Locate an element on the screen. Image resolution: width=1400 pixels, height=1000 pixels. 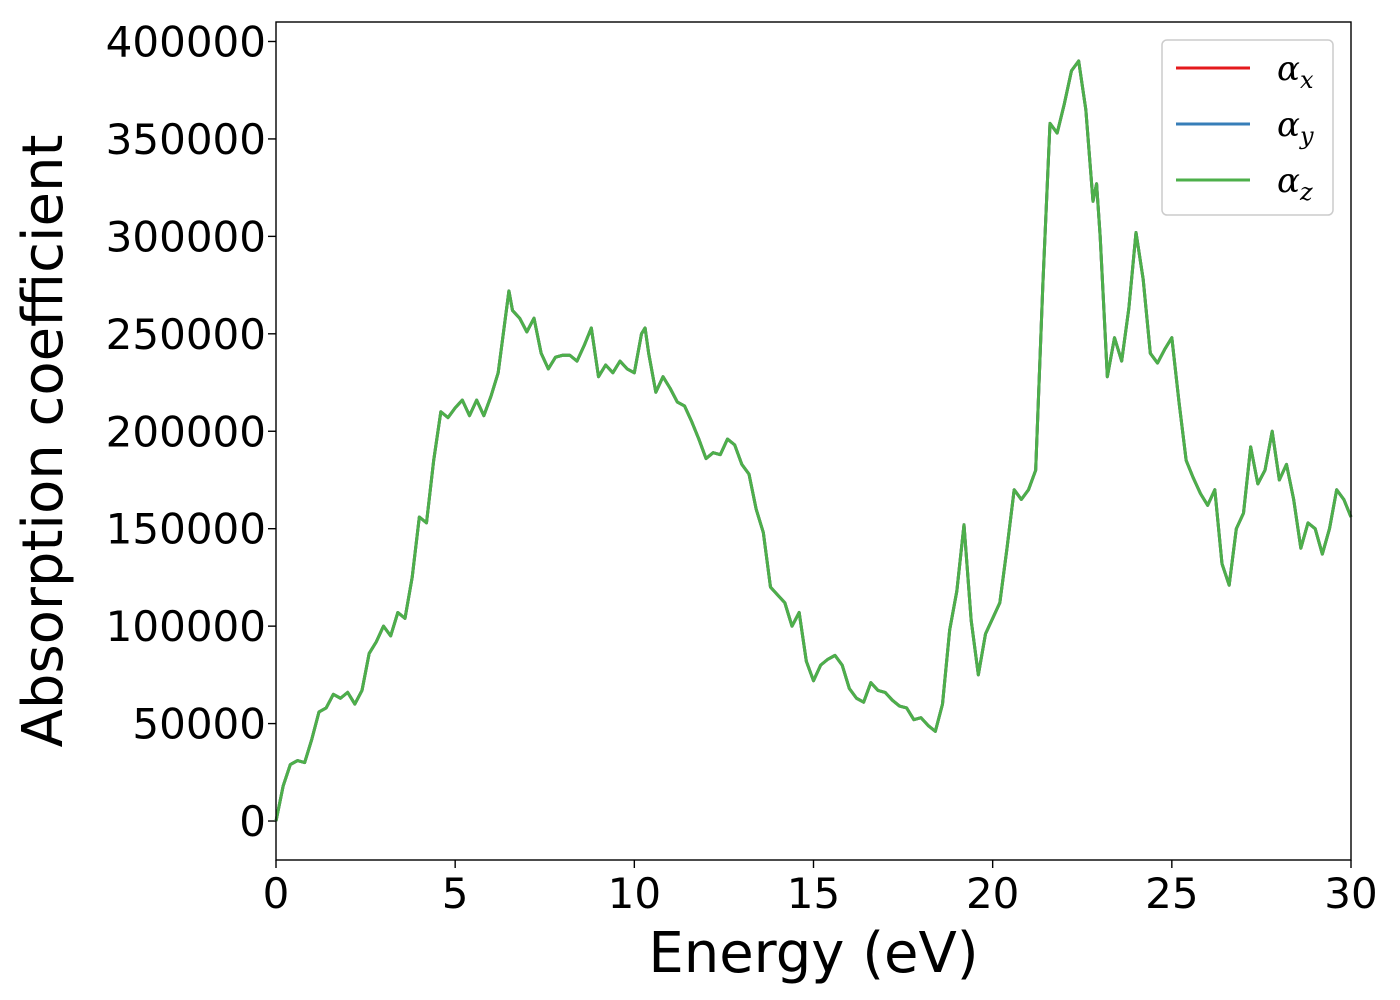
legend-label: αy is located at coordinates (1295, 127).